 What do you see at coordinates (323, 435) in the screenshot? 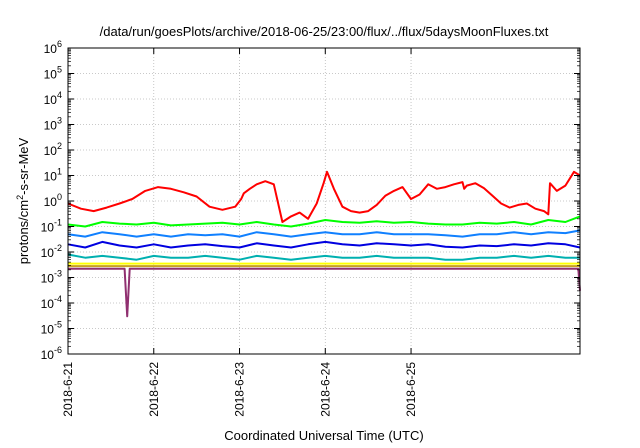
I see `x-axis-title: Coordinated Universal Time (UTC)` at bounding box center [323, 435].